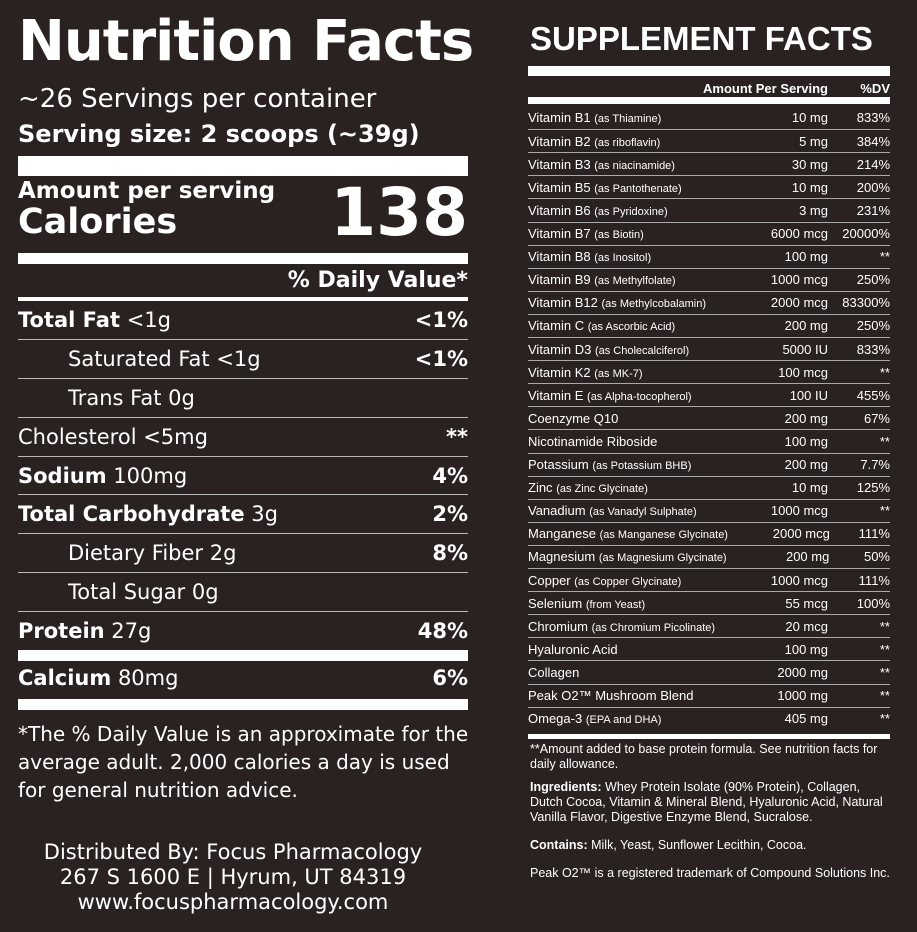 This screenshot has height=932, width=917. I want to click on ingredient-source: (EPA and DHA), so click(623, 720).